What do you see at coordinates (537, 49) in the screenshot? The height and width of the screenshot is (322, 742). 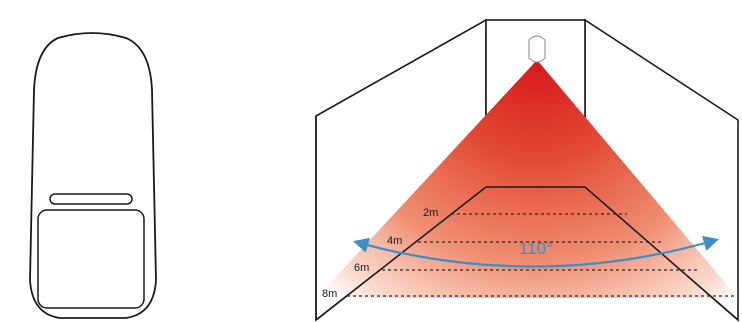 I see `wall-mounted-sensor-icon` at bounding box center [537, 49].